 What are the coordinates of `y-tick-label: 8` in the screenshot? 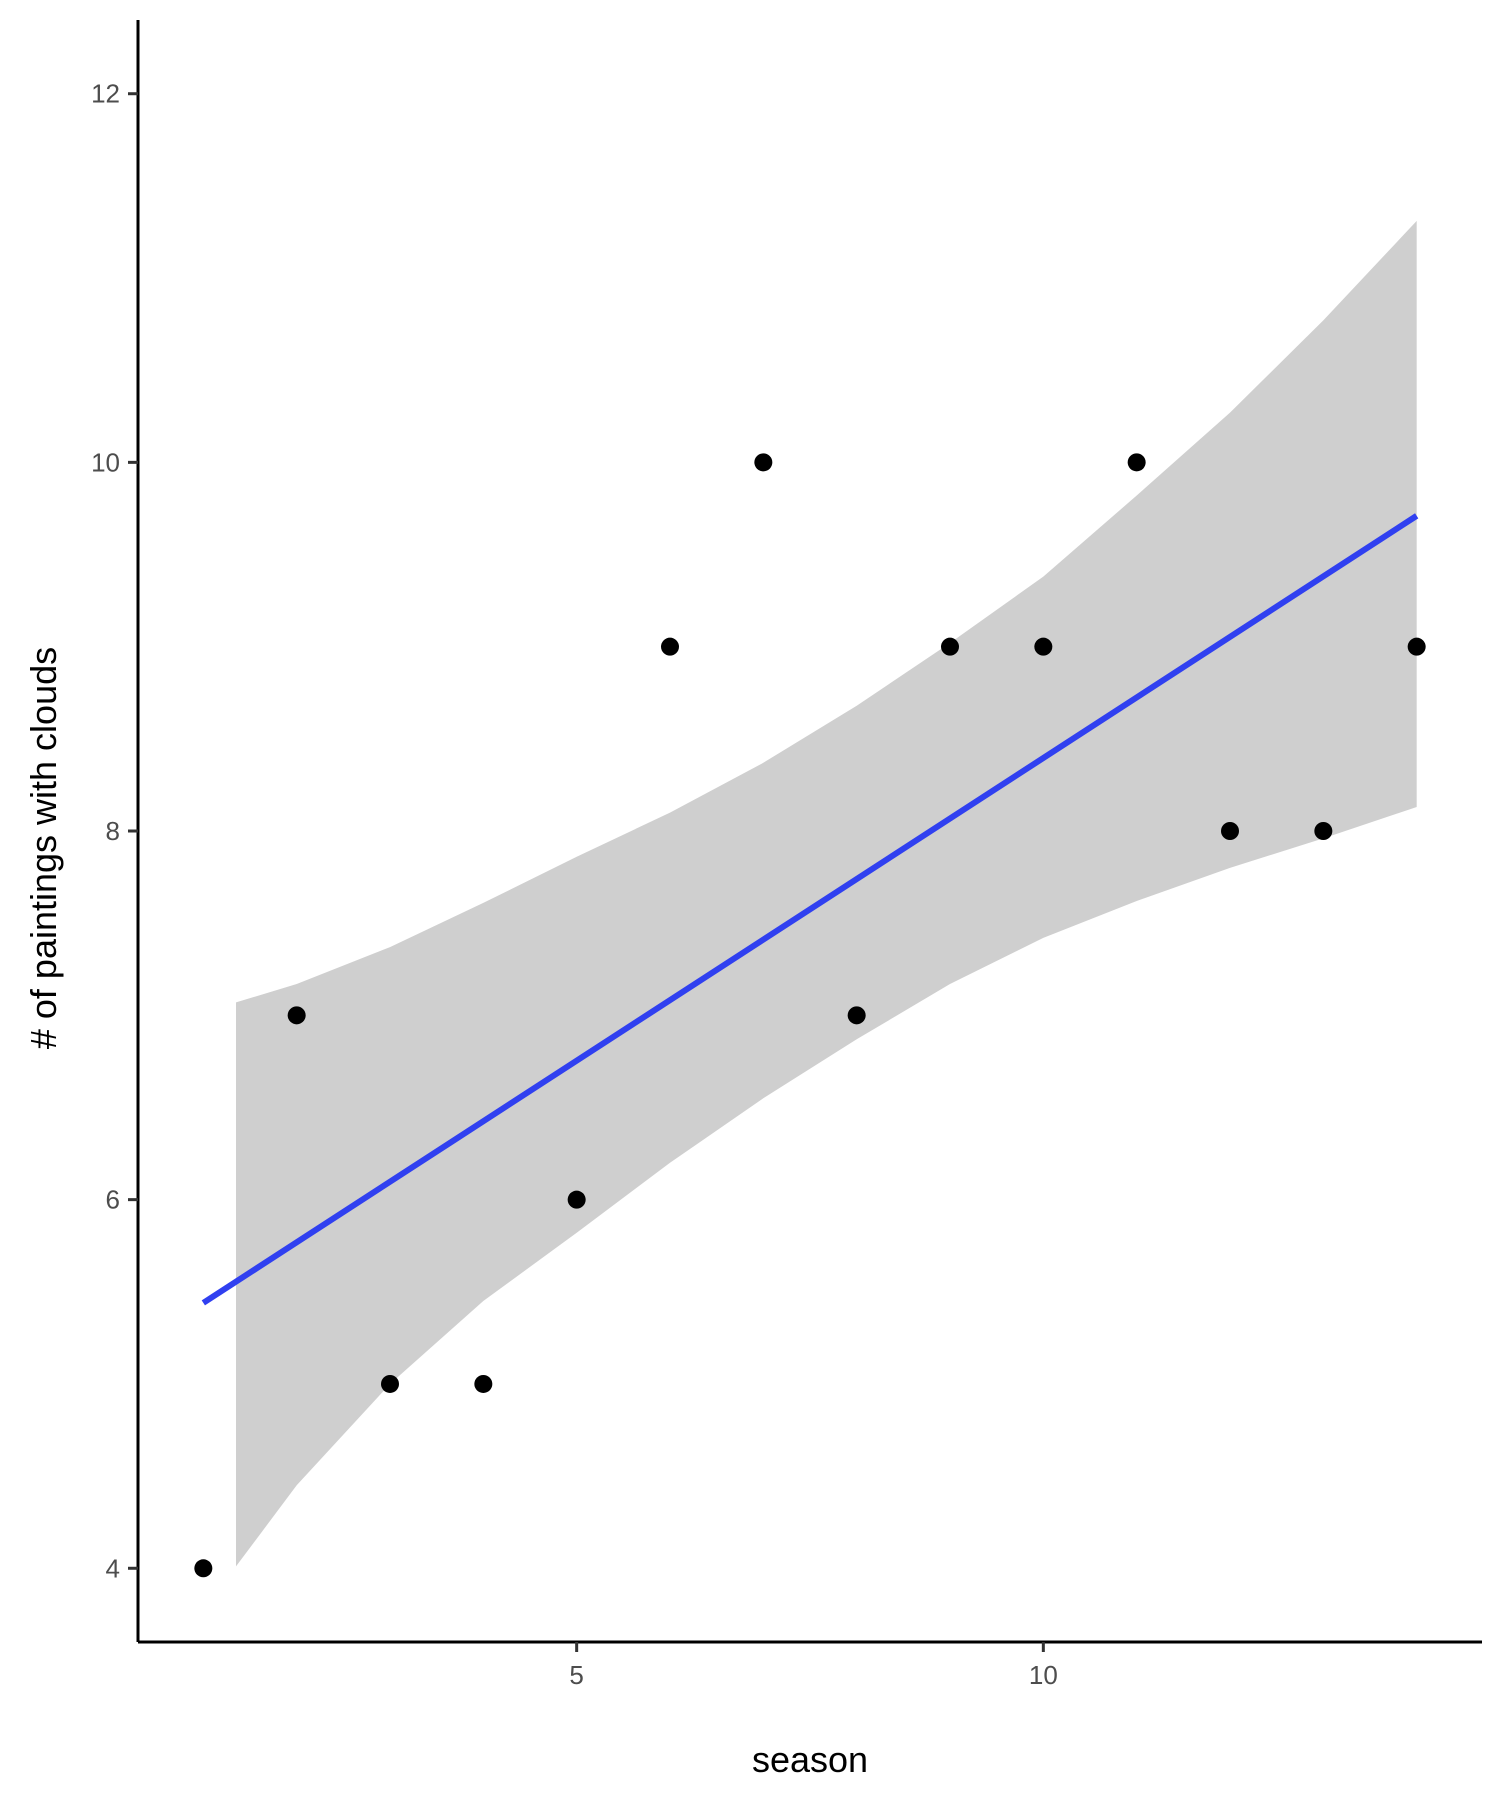 It's located at (113, 831).